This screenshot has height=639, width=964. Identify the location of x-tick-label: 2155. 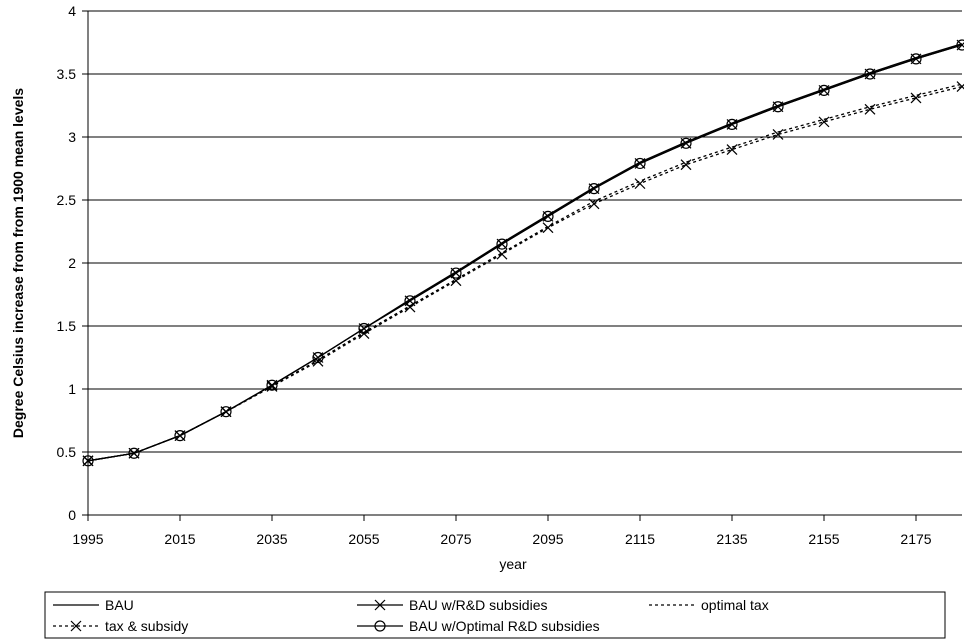
(823, 539).